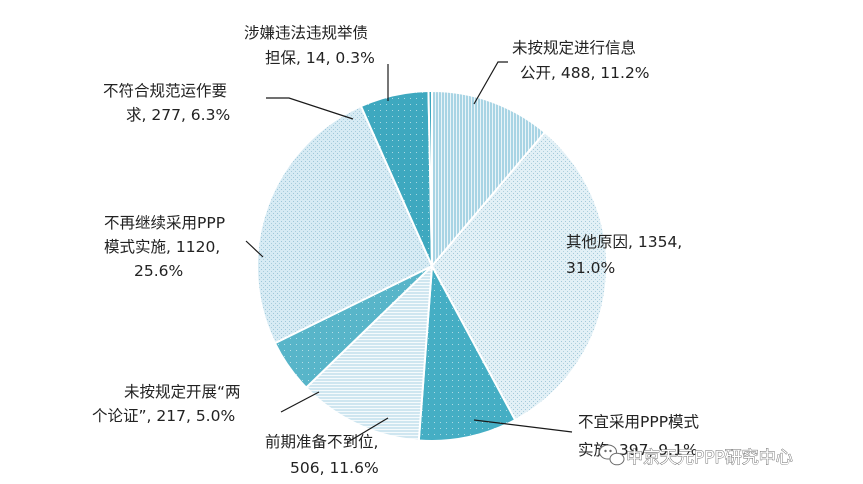  I want to click on slice-label: 不再继续采用PPP, so click(164, 223).